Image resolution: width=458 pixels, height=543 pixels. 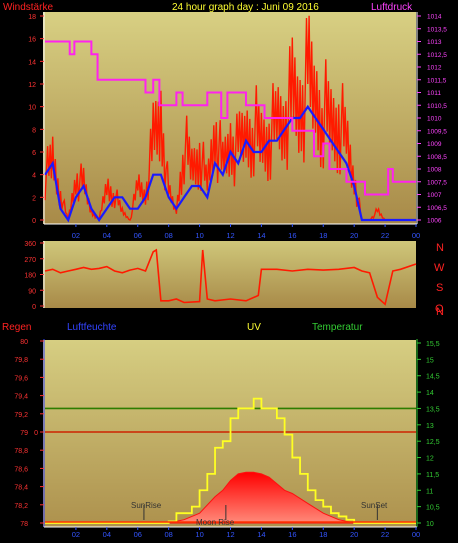 I want to click on humidity-area, so click(x=261, y=497).